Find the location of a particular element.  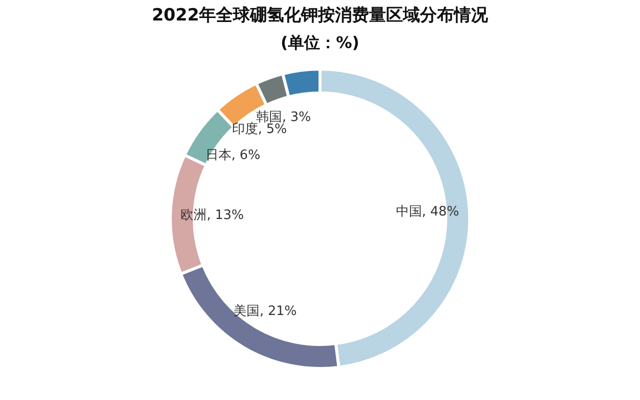

slice-label: 印度 is located at coordinates (245, 129).